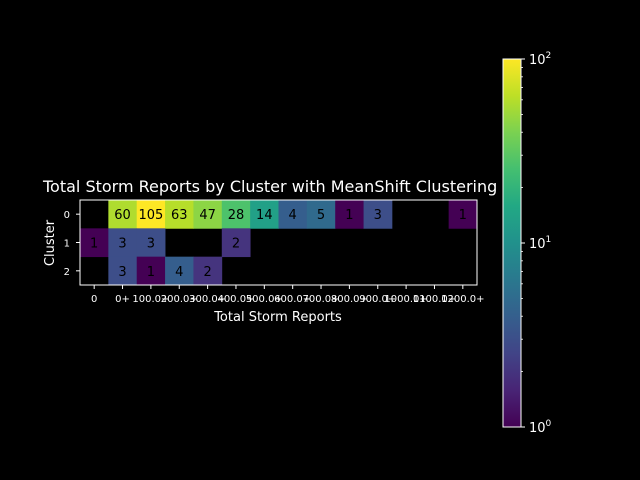  What do you see at coordinates (179, 299) in the screenshot?
I see `x-tick-label: 200.0+` at bounding box center [179, 299].